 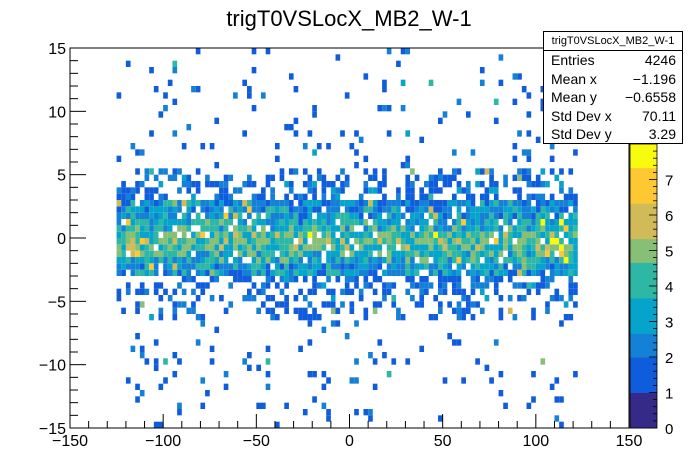 I want to click on x-tick-label: 50, so click(x=443, y=441).